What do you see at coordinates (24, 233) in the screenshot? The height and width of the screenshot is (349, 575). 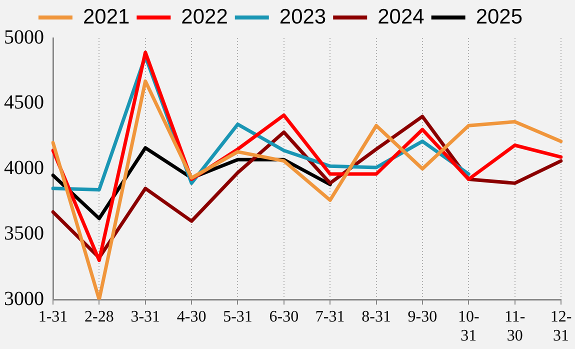 I see `y-tick-label: 3500` at bounding box center [24, 233].